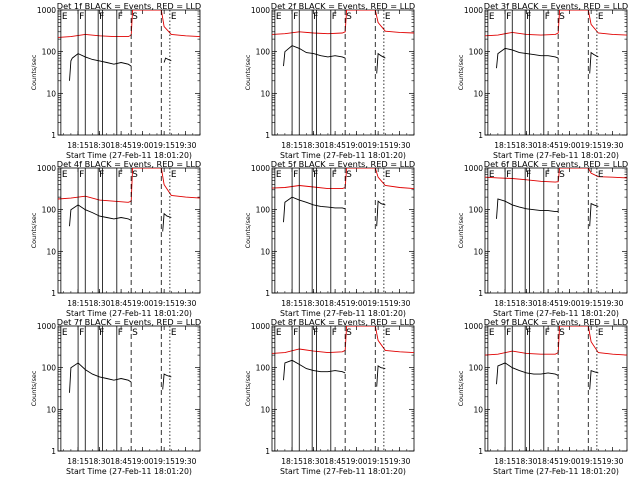 Image resolution: width=640 pixels, height=480 pixels. What do you see at coordinates (556, 322) in the screenshot?
I see `chart-title: Det 9f BLACK = Events, RED = LLD` at bounding box center [556, 322].